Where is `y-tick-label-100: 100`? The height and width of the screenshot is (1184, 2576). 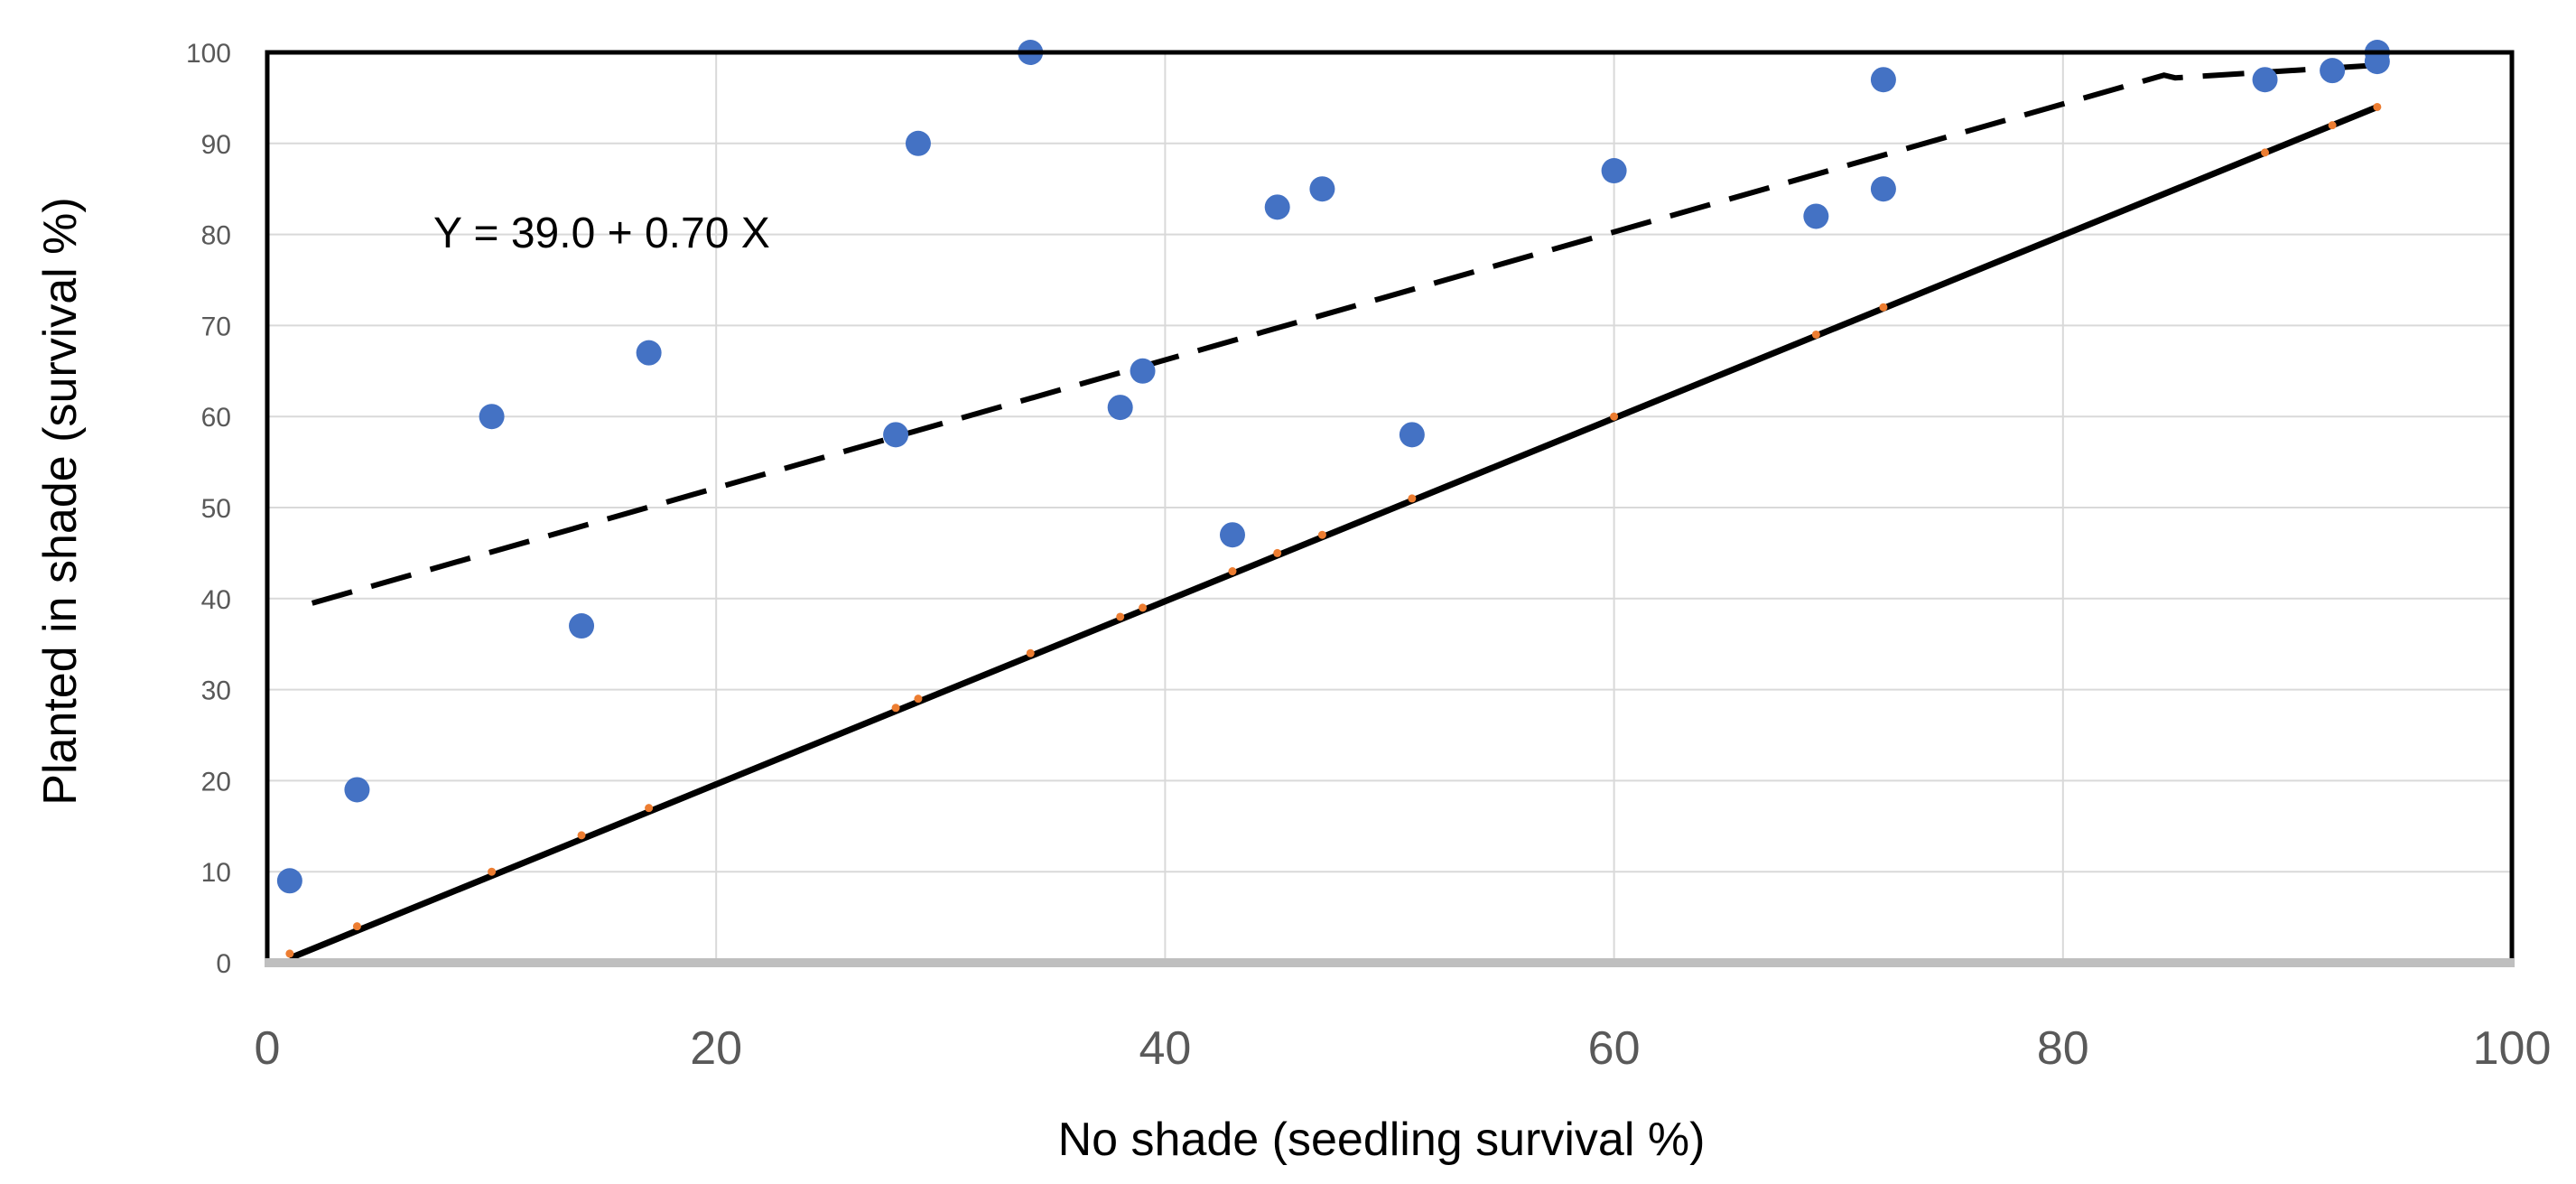 y-tick-label-100: 100 is located at coordinates (208, 54).